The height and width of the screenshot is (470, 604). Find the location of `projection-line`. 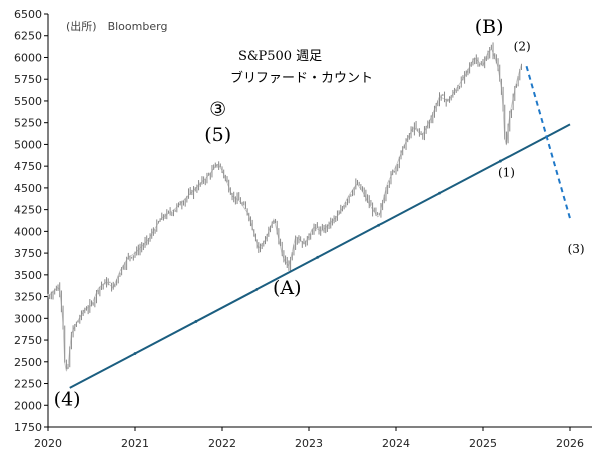

projection-line is located at coordinates (548, 142).